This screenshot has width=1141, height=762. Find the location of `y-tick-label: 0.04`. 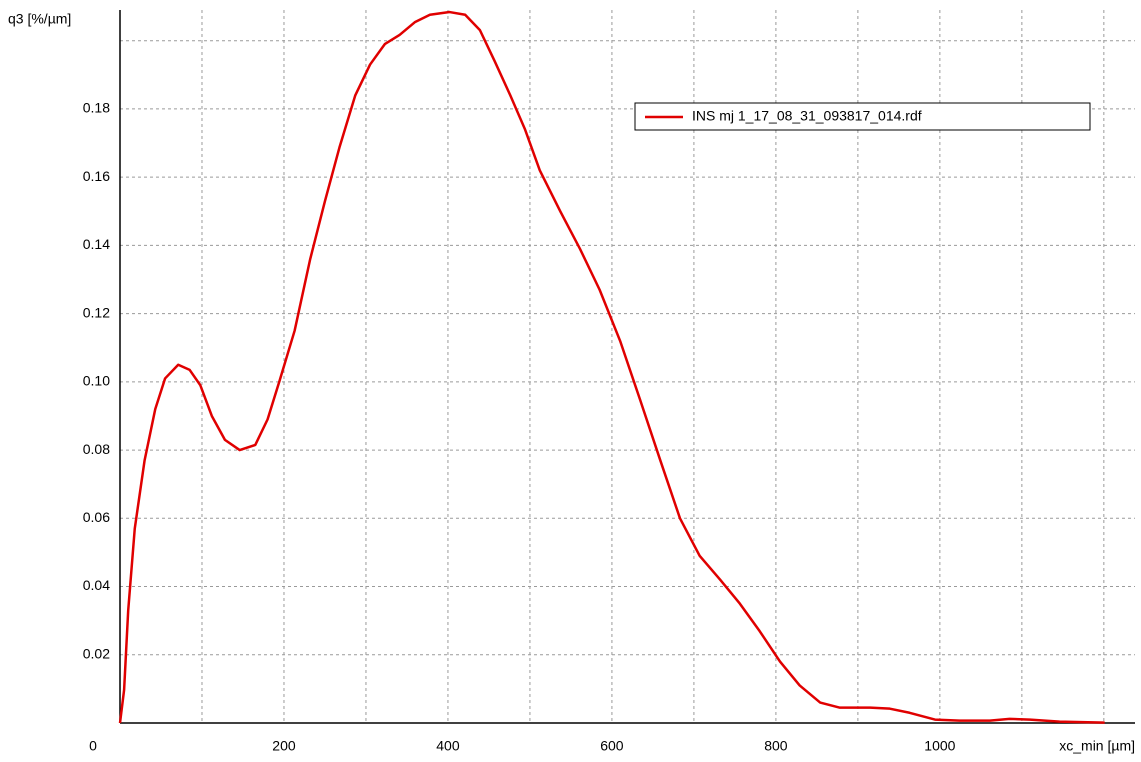

y-tick-label: 0.04 is located at coordinates (96, 585).